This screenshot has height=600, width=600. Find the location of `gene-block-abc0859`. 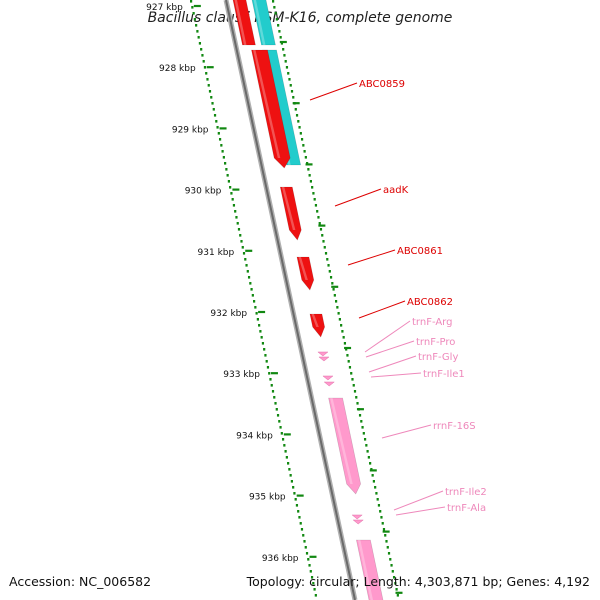

gene-block-abc0859 is located at coordinates (271, 109).